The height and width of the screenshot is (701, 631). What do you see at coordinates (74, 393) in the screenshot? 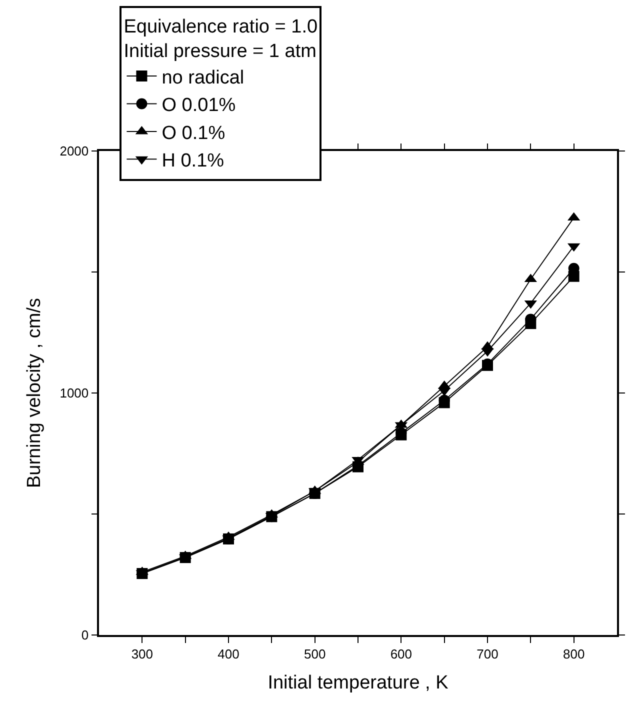
I see `y-tick-label: 1000` at bounding box center [74, 393].